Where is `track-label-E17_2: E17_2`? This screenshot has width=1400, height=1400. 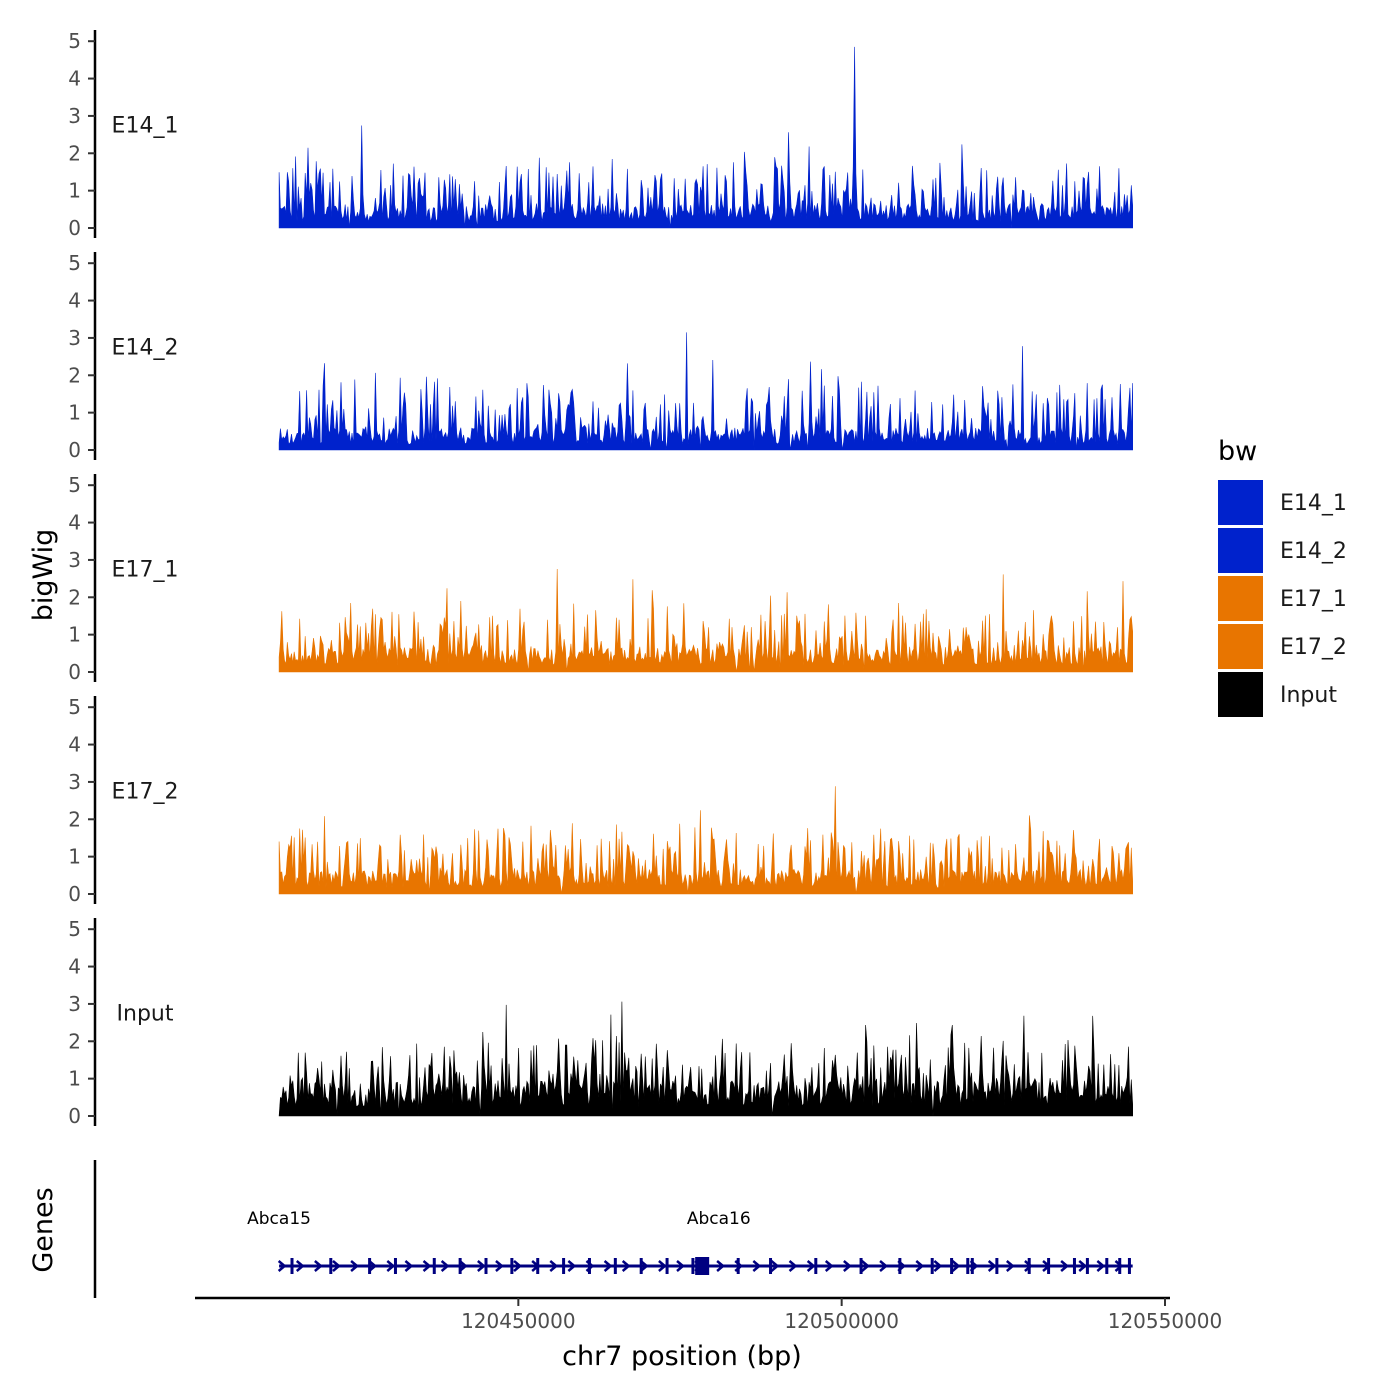 track-label-E17_2: E17_2 is located at coordinates (145, 792).